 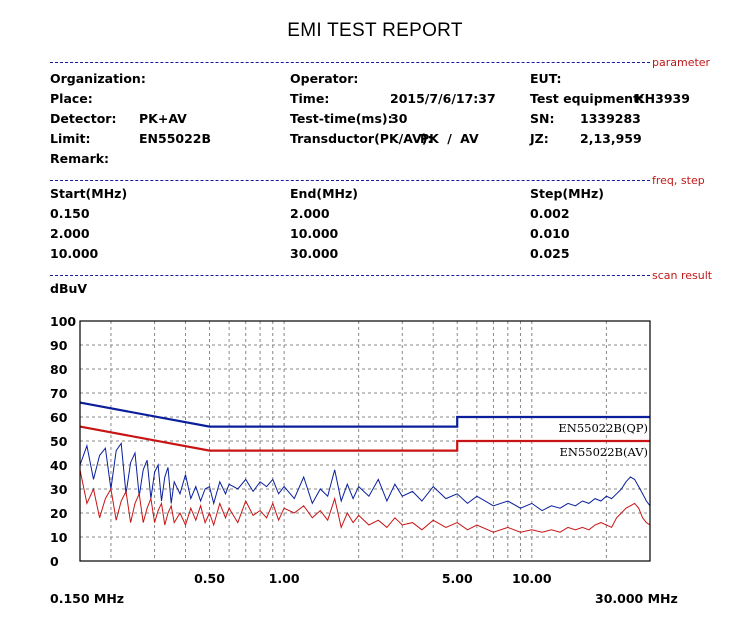 I want to click on freq-row-3-start: 10.000, so click(x=74, y=253).